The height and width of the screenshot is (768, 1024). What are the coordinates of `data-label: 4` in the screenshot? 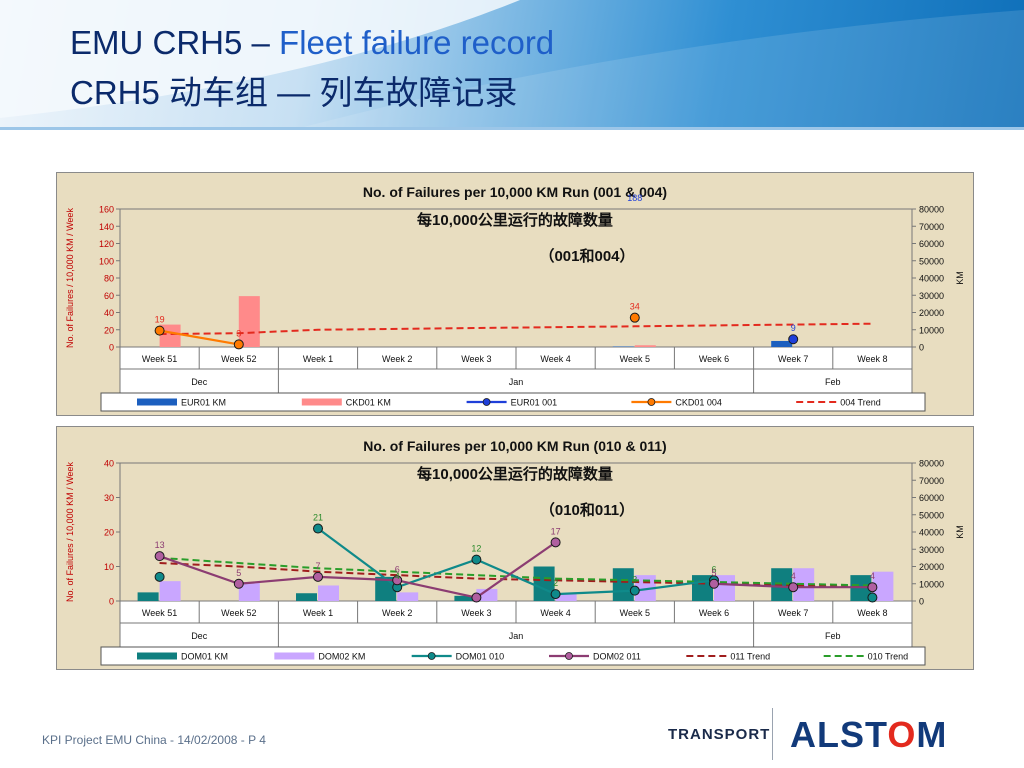 It's located at (872, 576).